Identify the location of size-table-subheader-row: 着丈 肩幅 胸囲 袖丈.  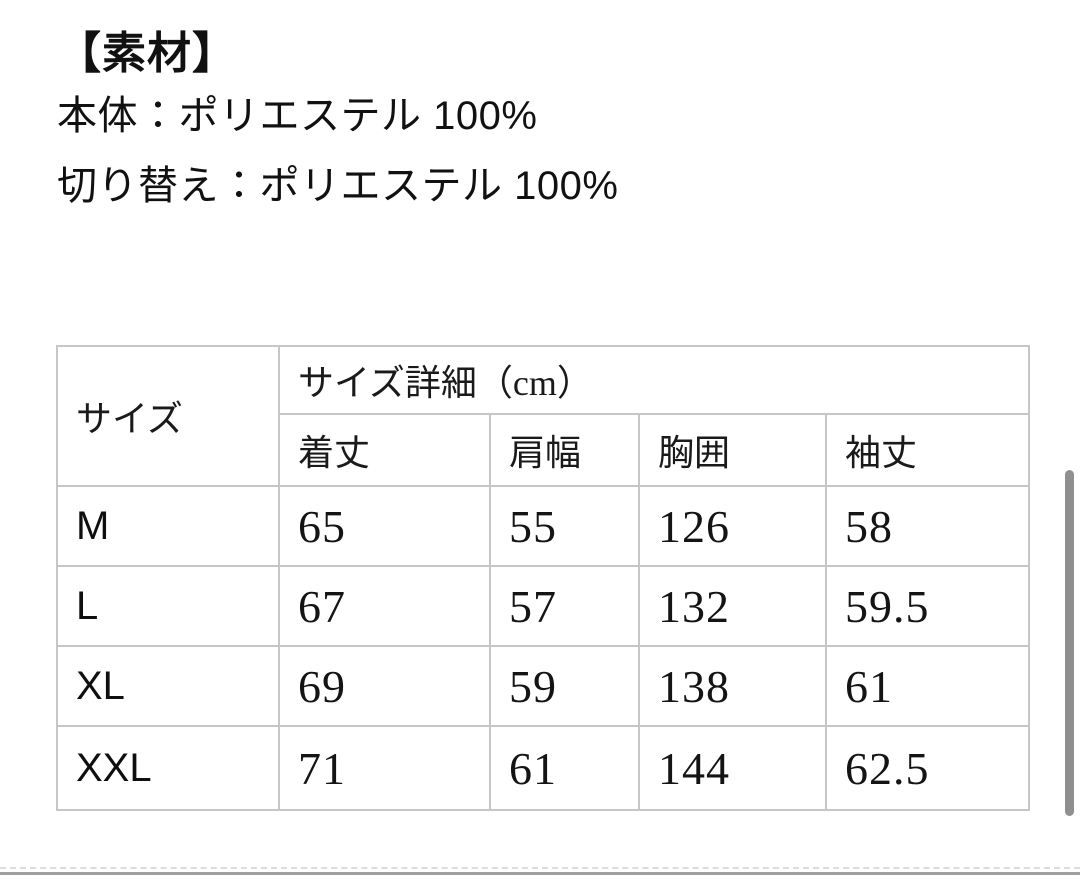
(544, 450).